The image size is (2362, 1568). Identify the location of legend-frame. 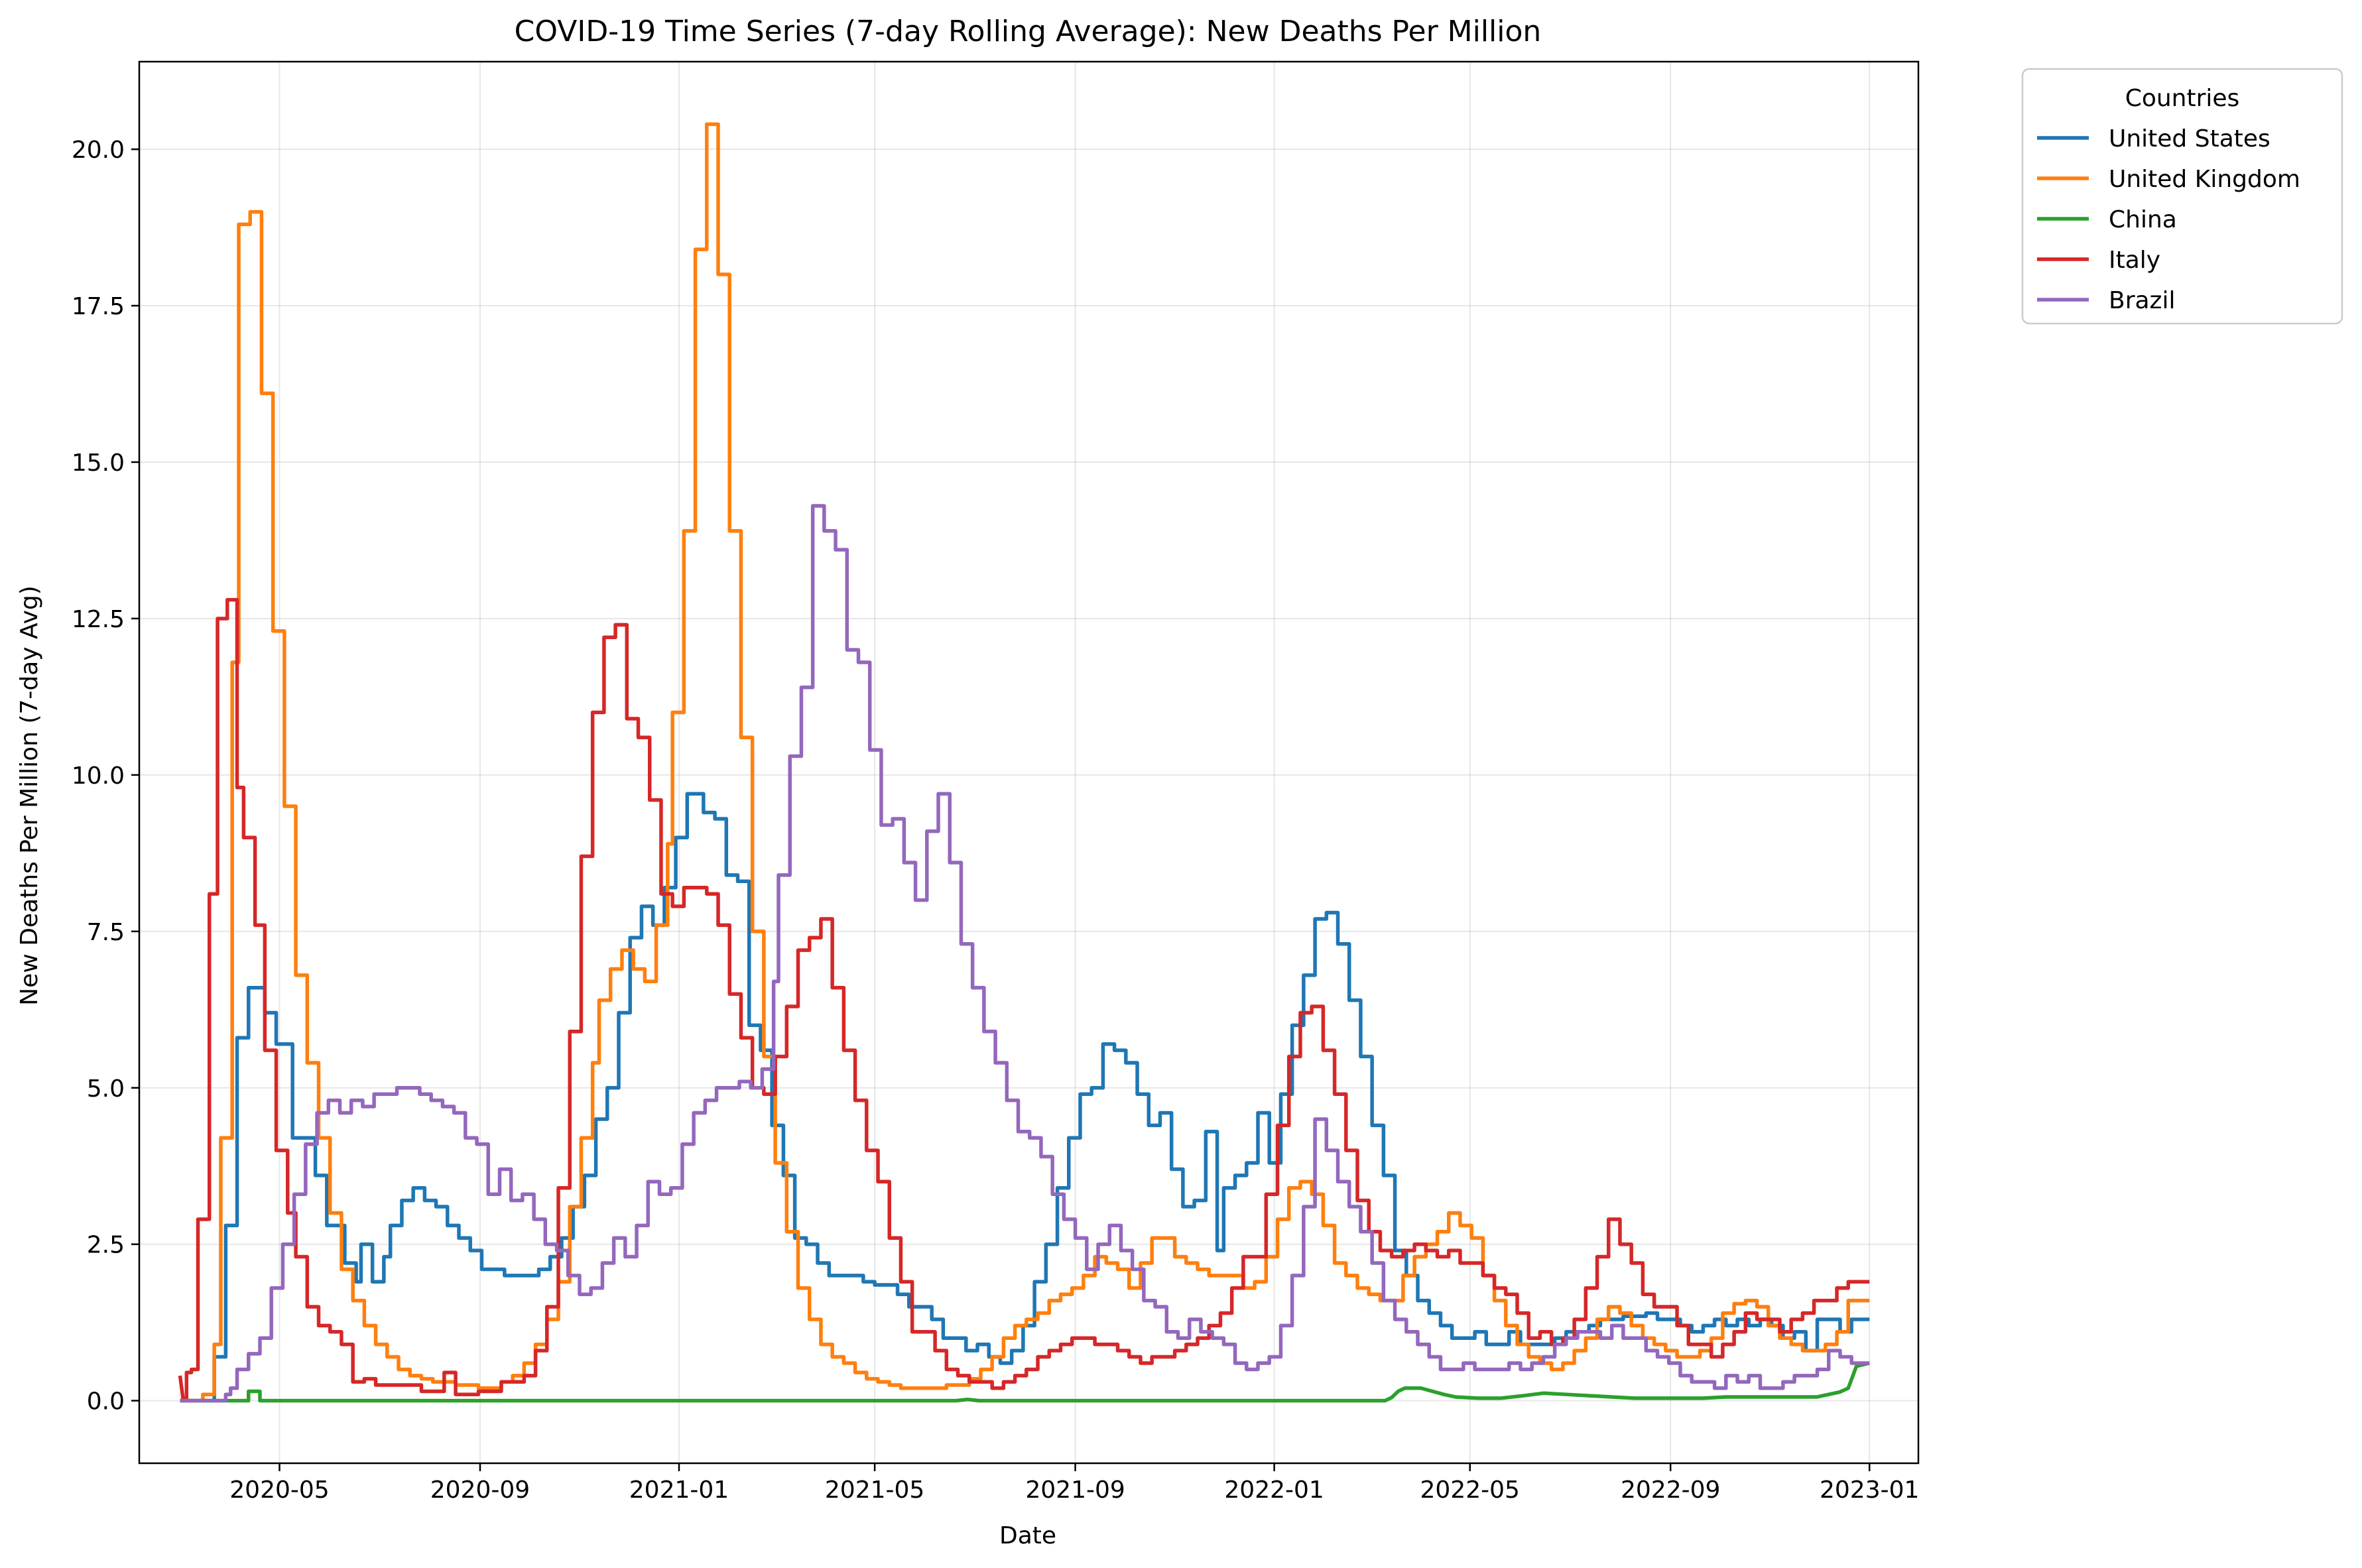
(2182, 196).